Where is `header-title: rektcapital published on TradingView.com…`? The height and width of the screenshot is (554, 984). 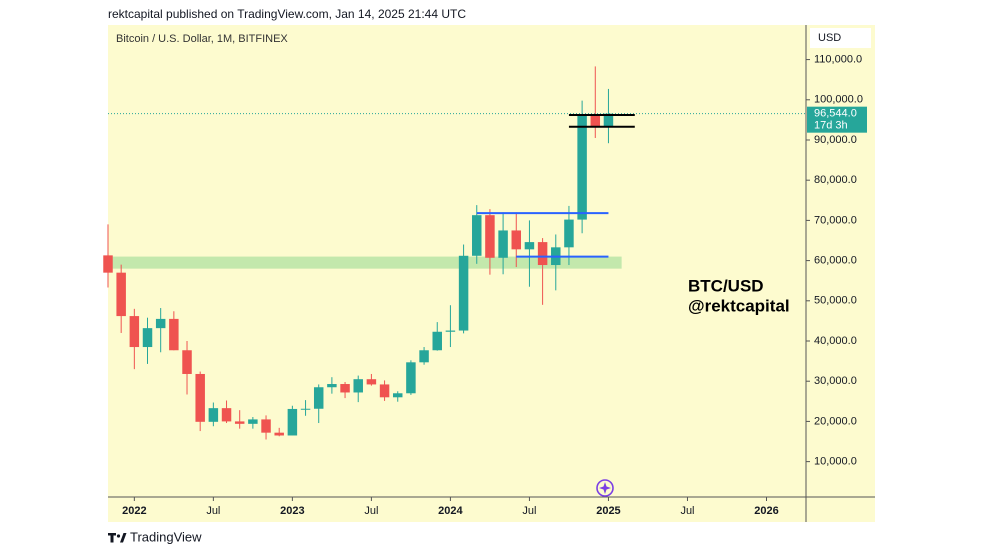
header-title: rektcapital published on TradingView.com… is located at coordinates (287, 14).